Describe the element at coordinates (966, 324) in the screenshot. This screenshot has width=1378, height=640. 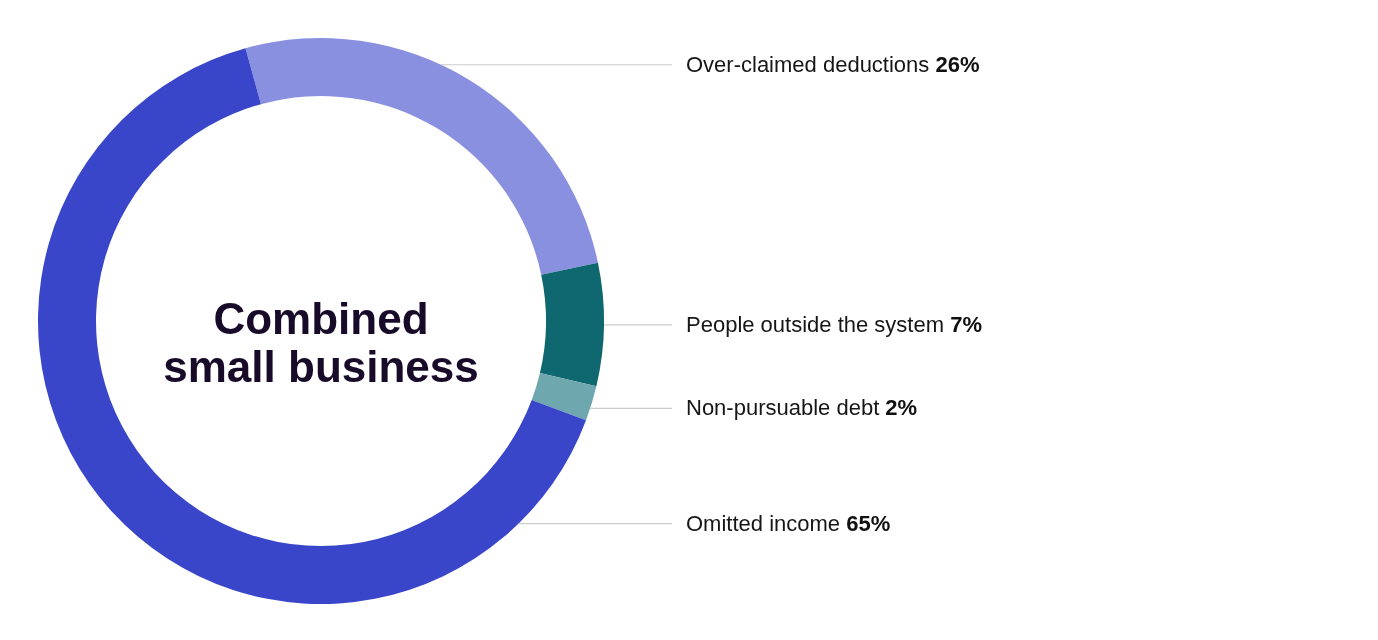
I see `data-label: 7%` at that location.